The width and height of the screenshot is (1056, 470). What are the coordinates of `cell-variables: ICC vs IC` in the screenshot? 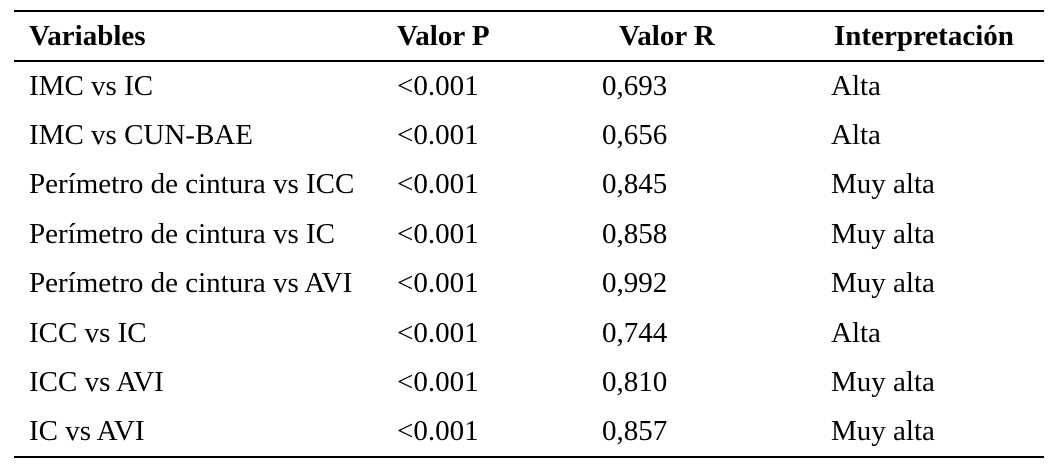 It's located at (88, 332).